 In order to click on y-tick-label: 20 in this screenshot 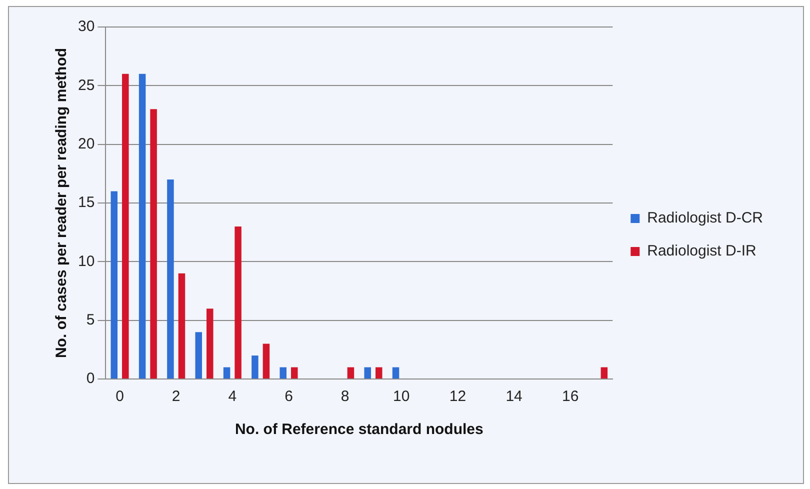, I will do `click(86, 143)`.